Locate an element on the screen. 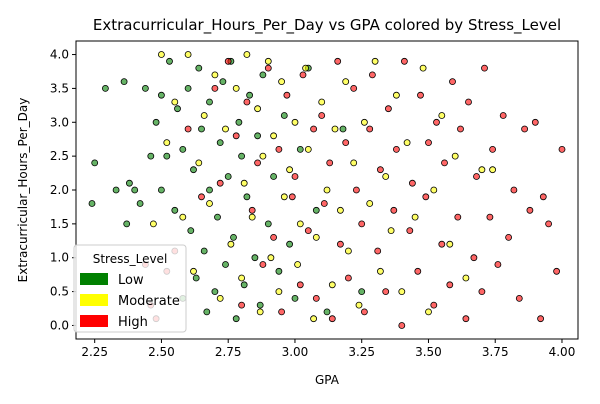 This screenshot has height=404, width=600. y-axis-label: Extracurricular_Hours_Per_Day is located at coordinates (23, 190).